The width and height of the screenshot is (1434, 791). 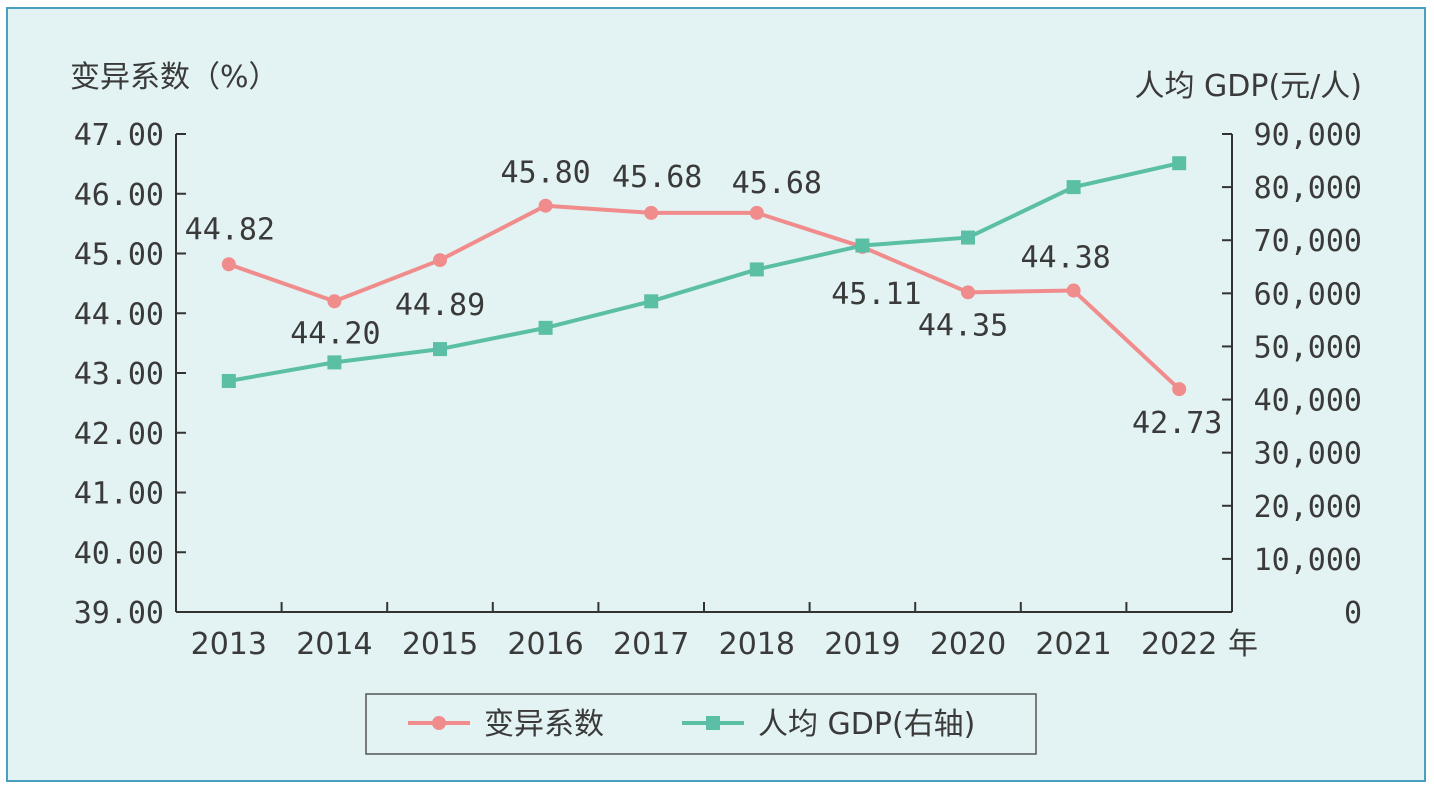 I want to click on left-tick-label: 41.00, so click(x=119, y=494).